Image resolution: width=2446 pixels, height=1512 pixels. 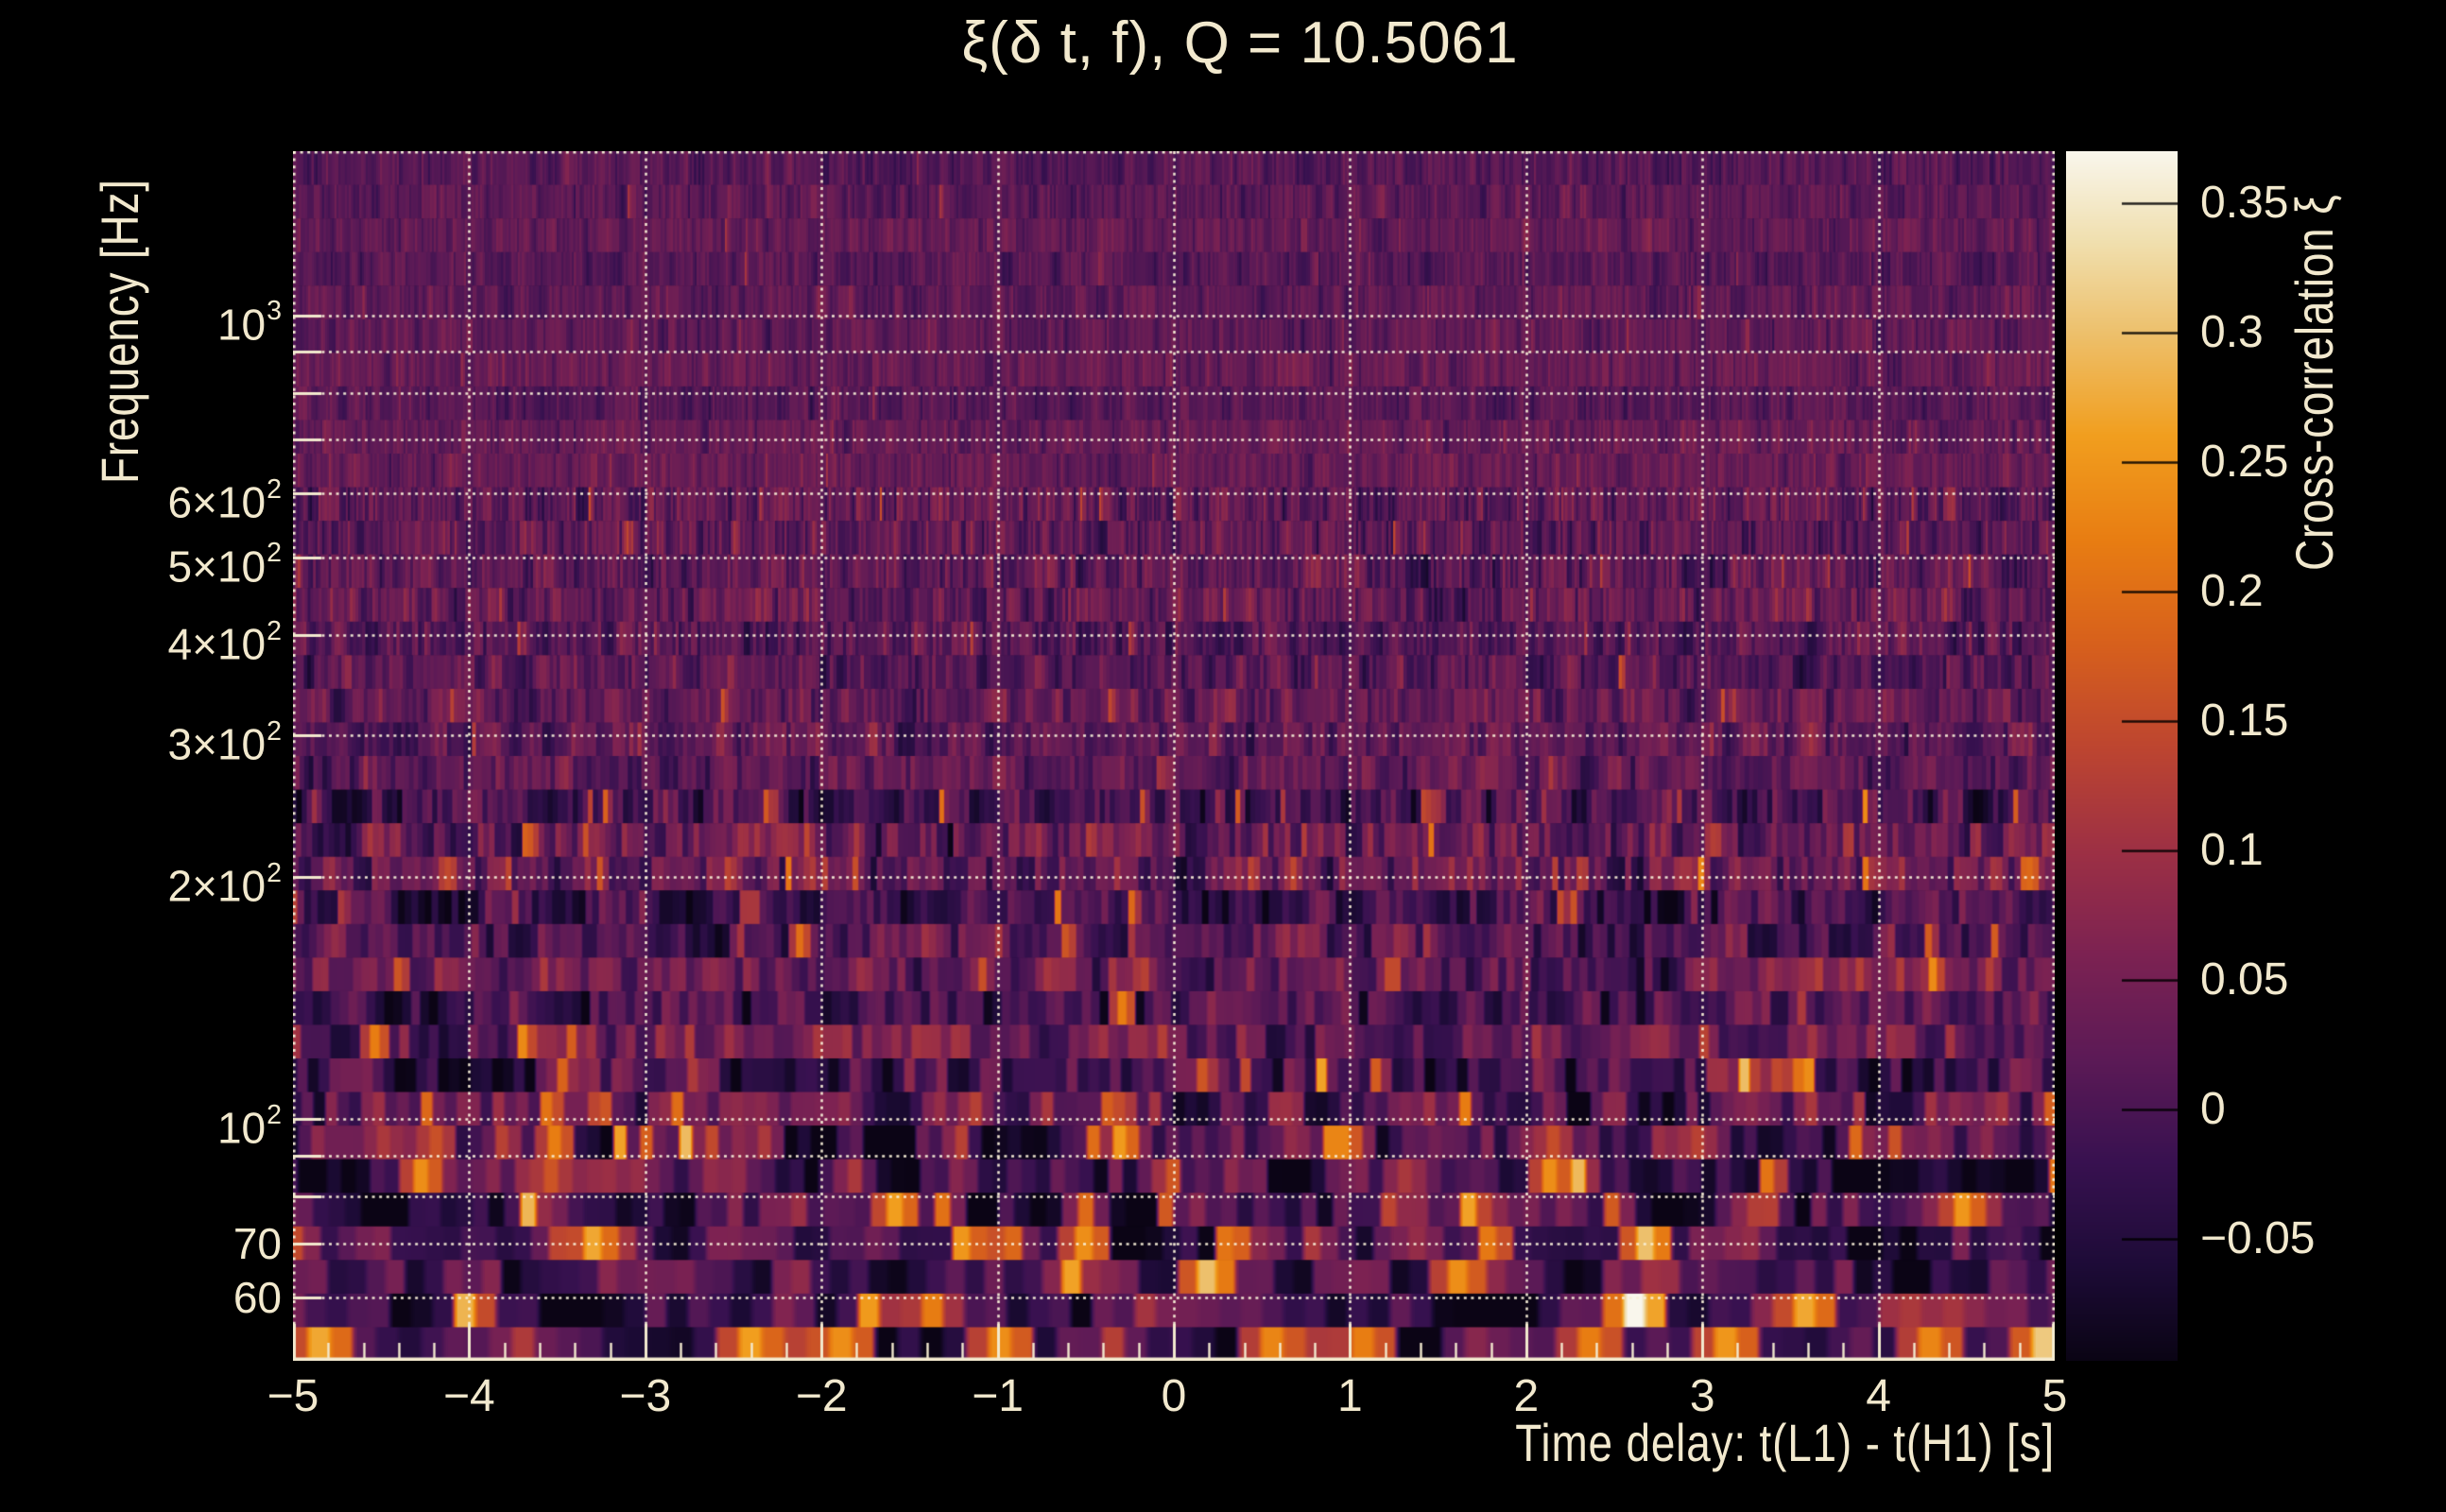 What do you see at coordinates (1174, 1396) in the screenshot?
I see `x-tick-label-0: 0` at bounding box center [1174, 1396].